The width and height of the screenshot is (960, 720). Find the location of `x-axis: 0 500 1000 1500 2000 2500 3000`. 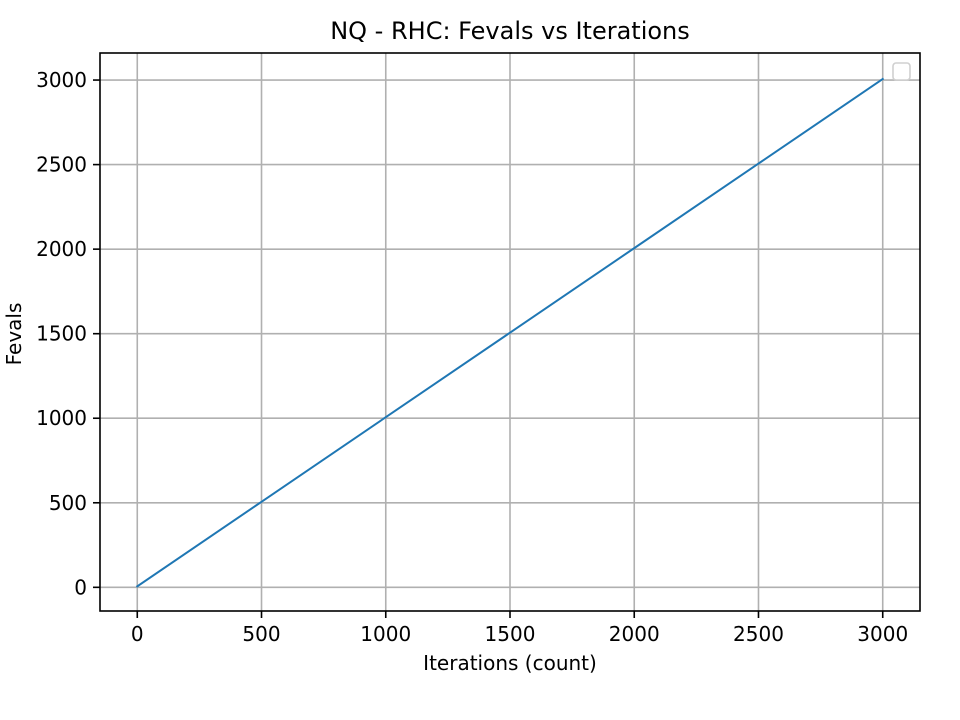

x-axis: 0 500 1000 1500 2000 2500 3000 is located at coordinates (519, 628).